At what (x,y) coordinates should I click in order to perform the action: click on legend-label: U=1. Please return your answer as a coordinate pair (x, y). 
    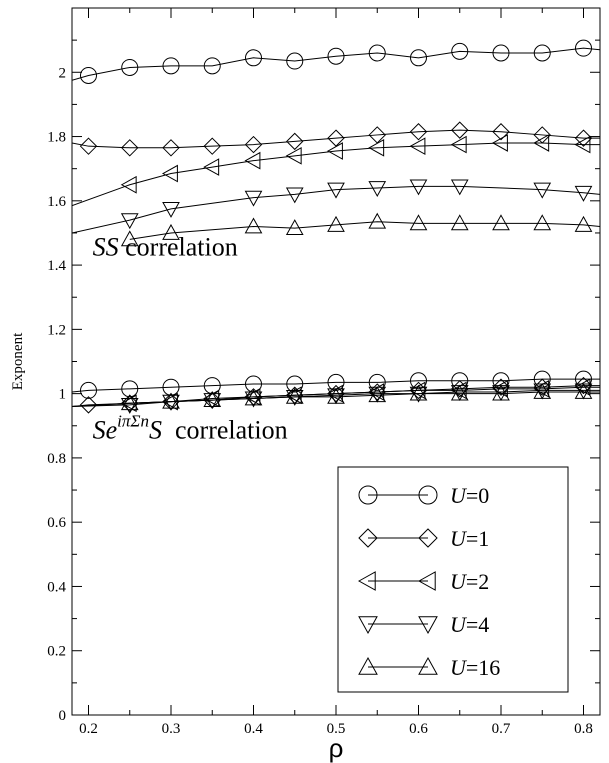
    Looking at the image, I should click on (469, 538).